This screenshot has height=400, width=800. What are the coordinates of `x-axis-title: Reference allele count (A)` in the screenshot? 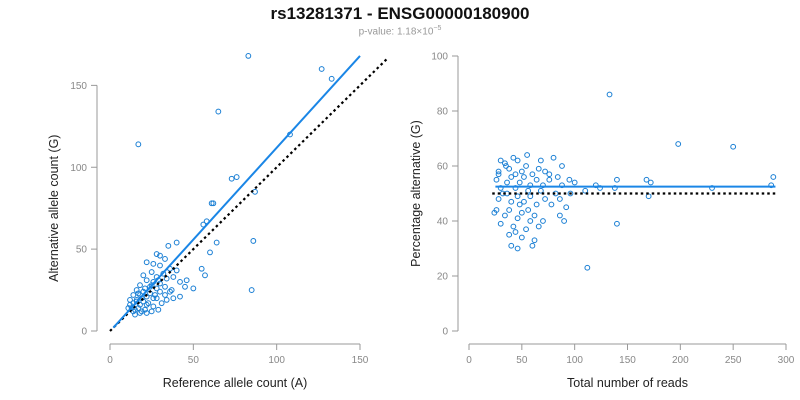 It's located at (235, 383).